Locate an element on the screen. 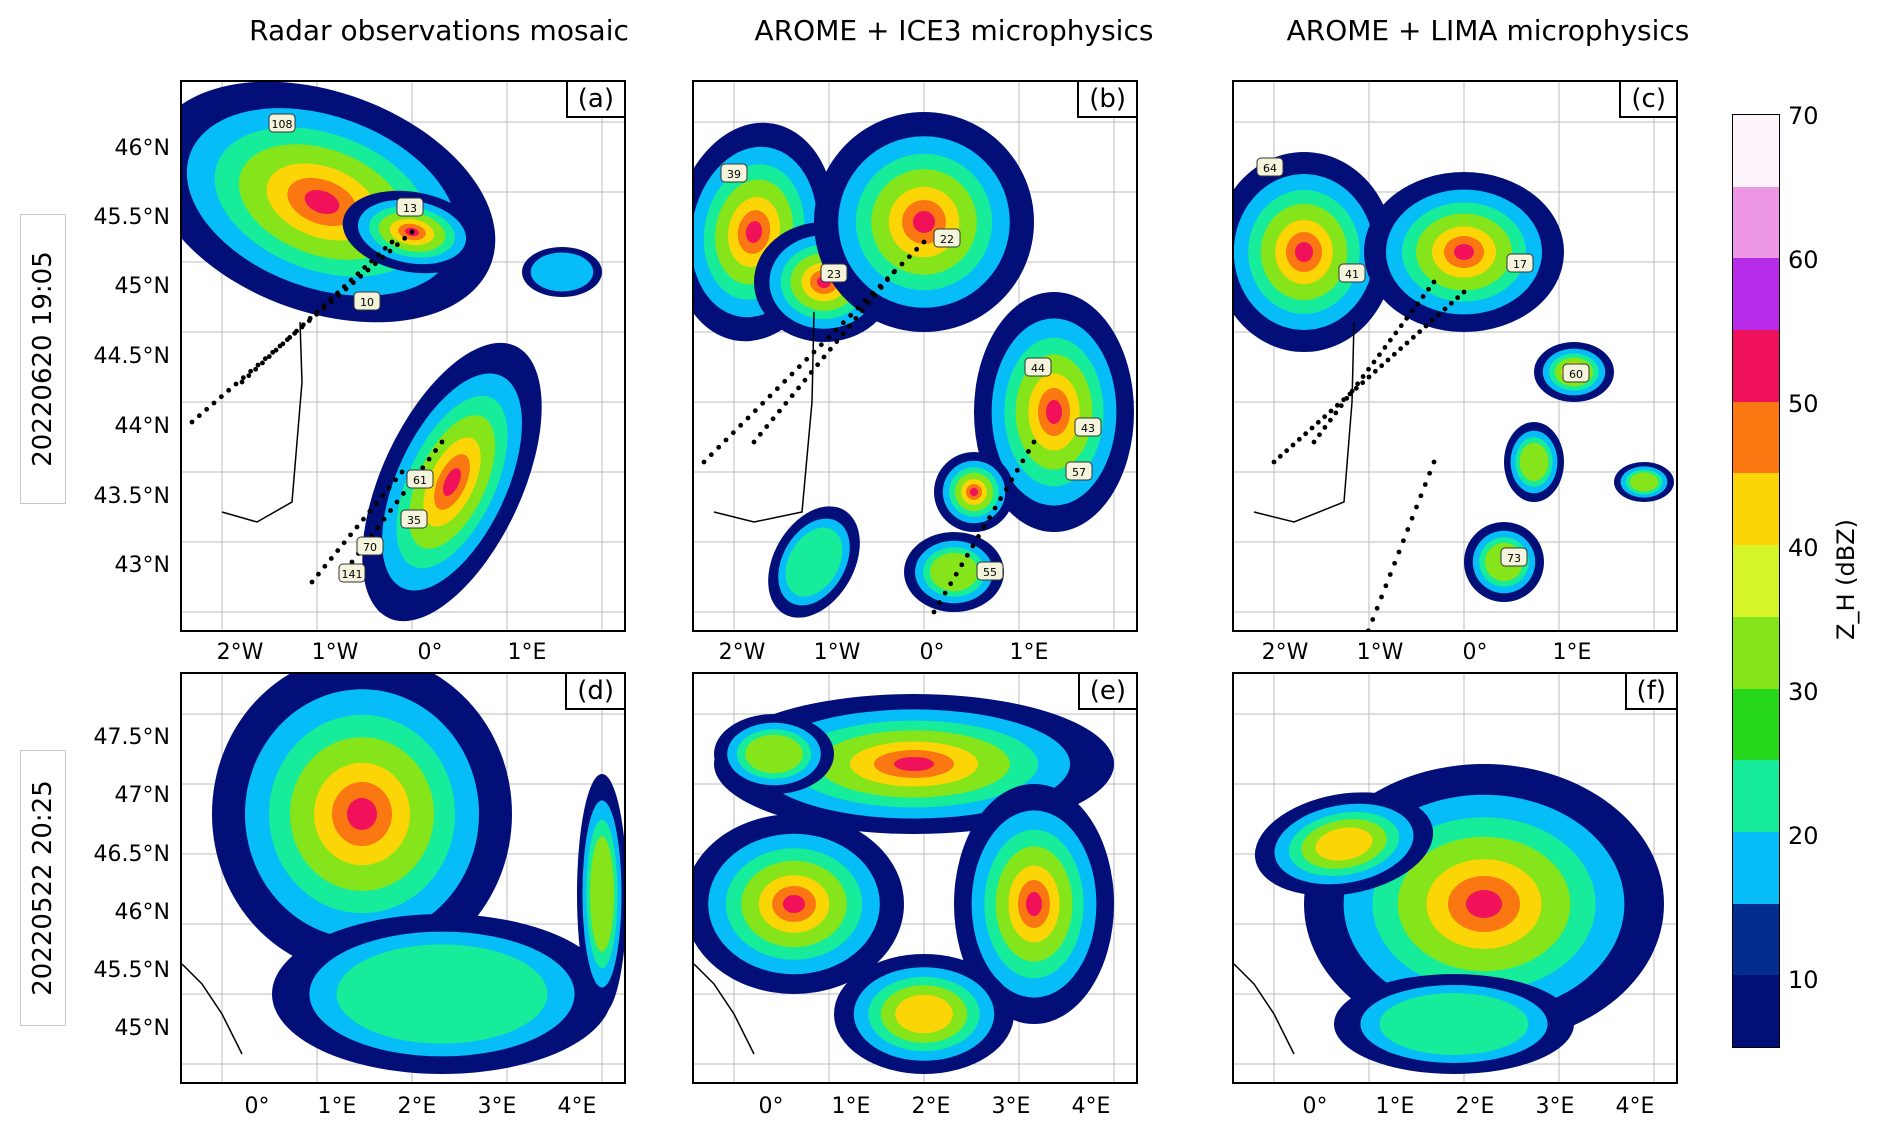 This screenshot has width=1892, height=1130. cell-label: 13 is located at coordinates (410, 207).